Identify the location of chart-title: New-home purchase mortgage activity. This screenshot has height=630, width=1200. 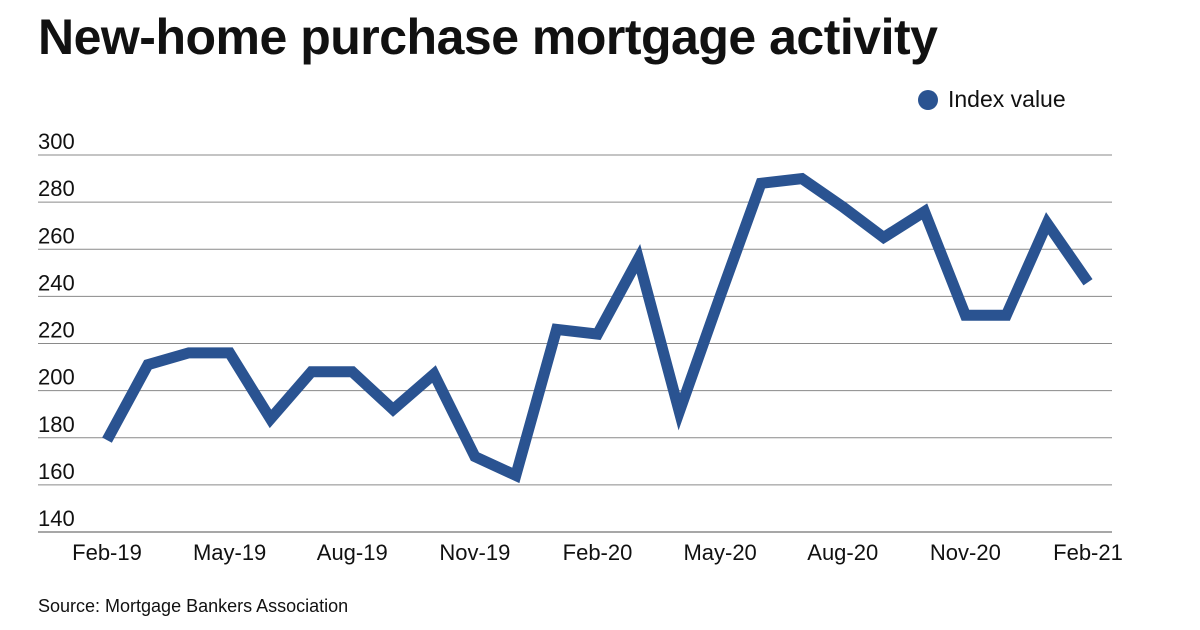
(488, 37).